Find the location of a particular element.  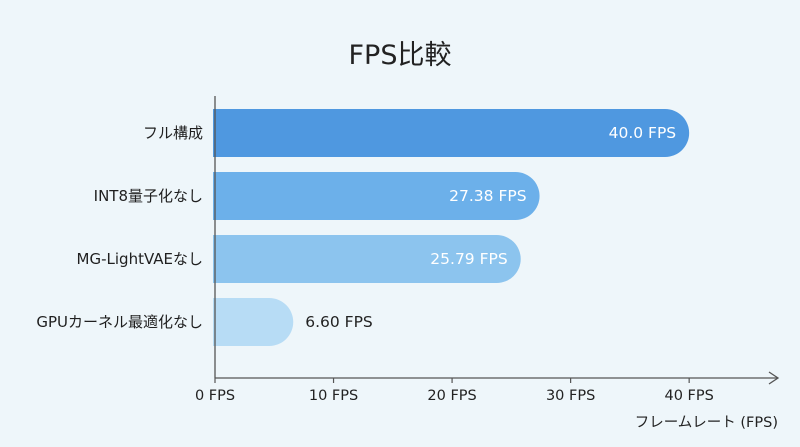

chart-title: FPS比較 is located at coordinates (400, 55).